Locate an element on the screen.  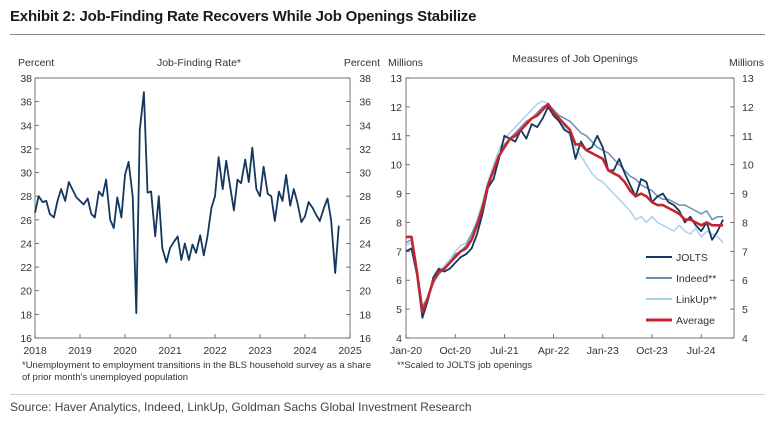
title-divider is located at coordinates (387, 34).